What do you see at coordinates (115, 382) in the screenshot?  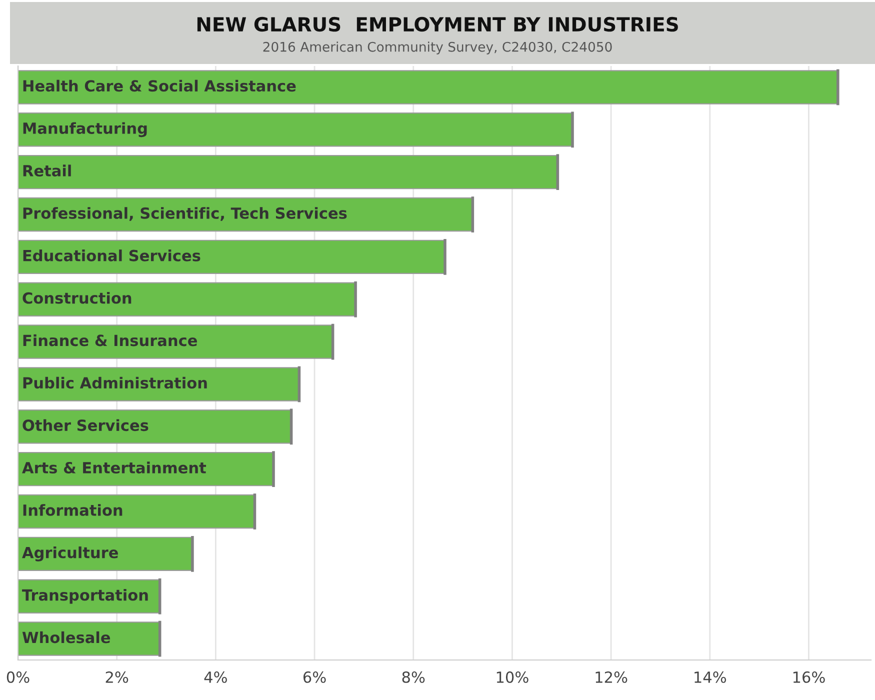 I see `y-tick-label: Public Administration` at bounding box center [115, 382].